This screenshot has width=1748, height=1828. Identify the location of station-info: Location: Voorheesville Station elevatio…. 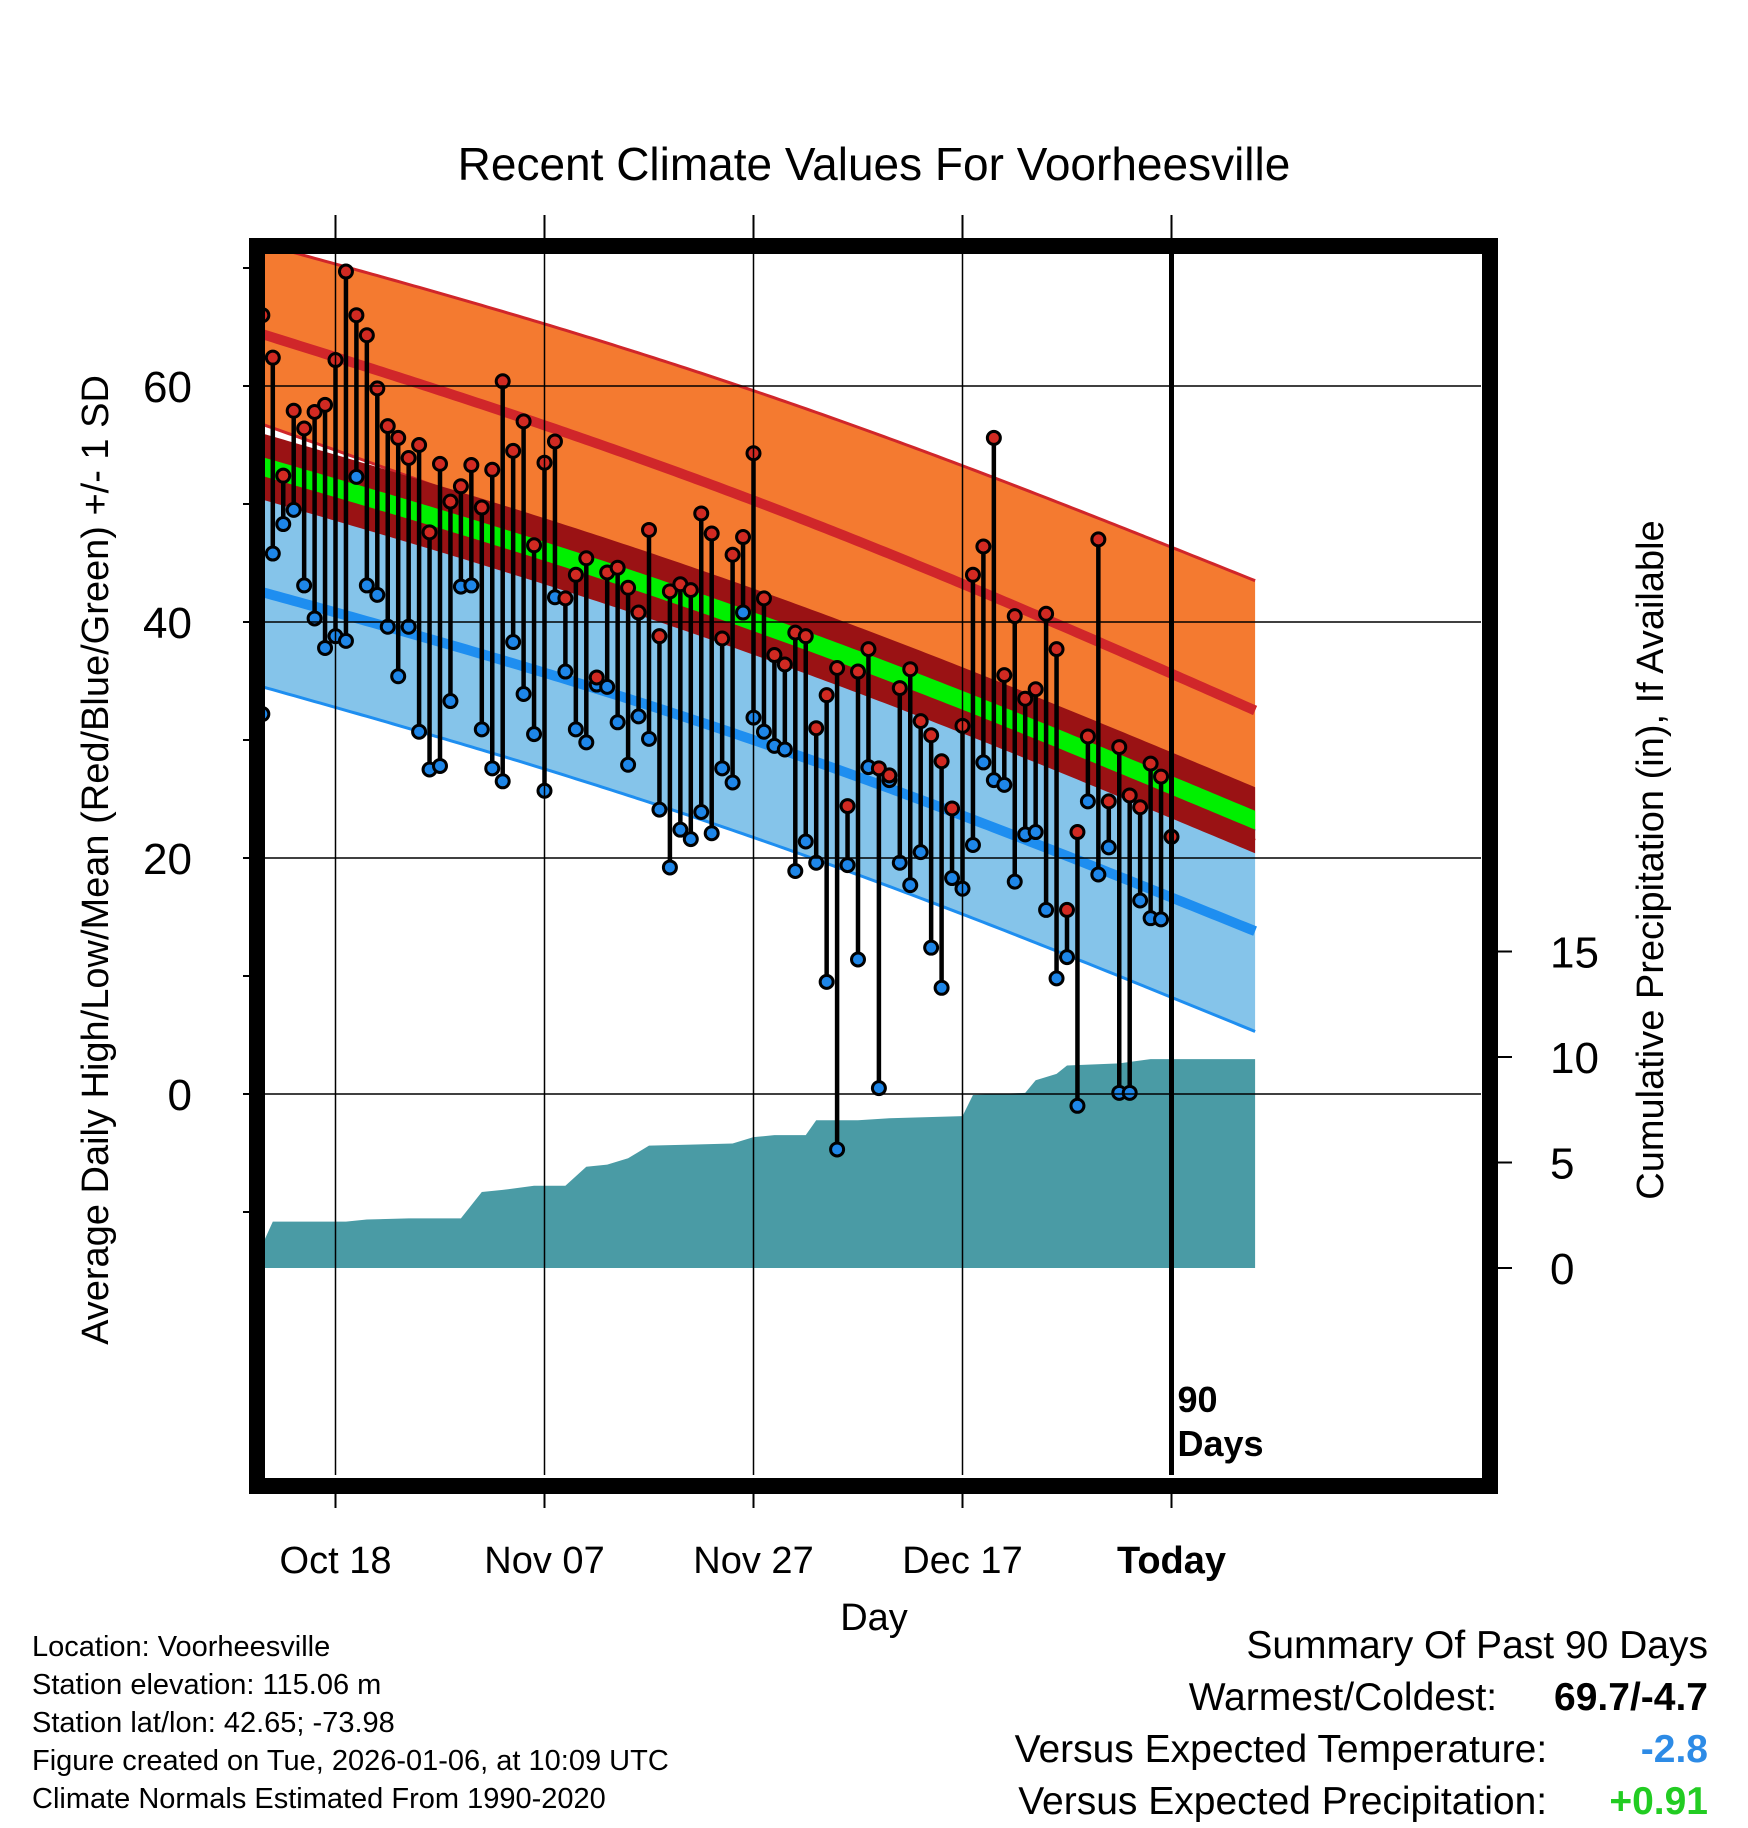
(350, 1723).